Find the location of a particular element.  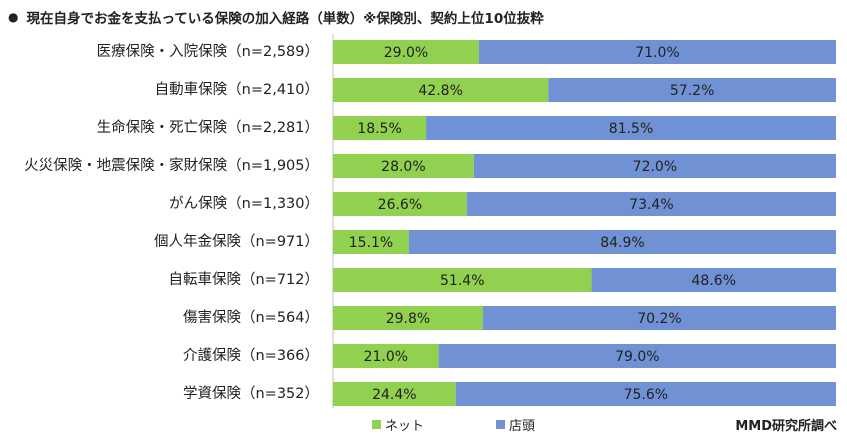

data-label: 81.5% is located at coordinates (631, 129).